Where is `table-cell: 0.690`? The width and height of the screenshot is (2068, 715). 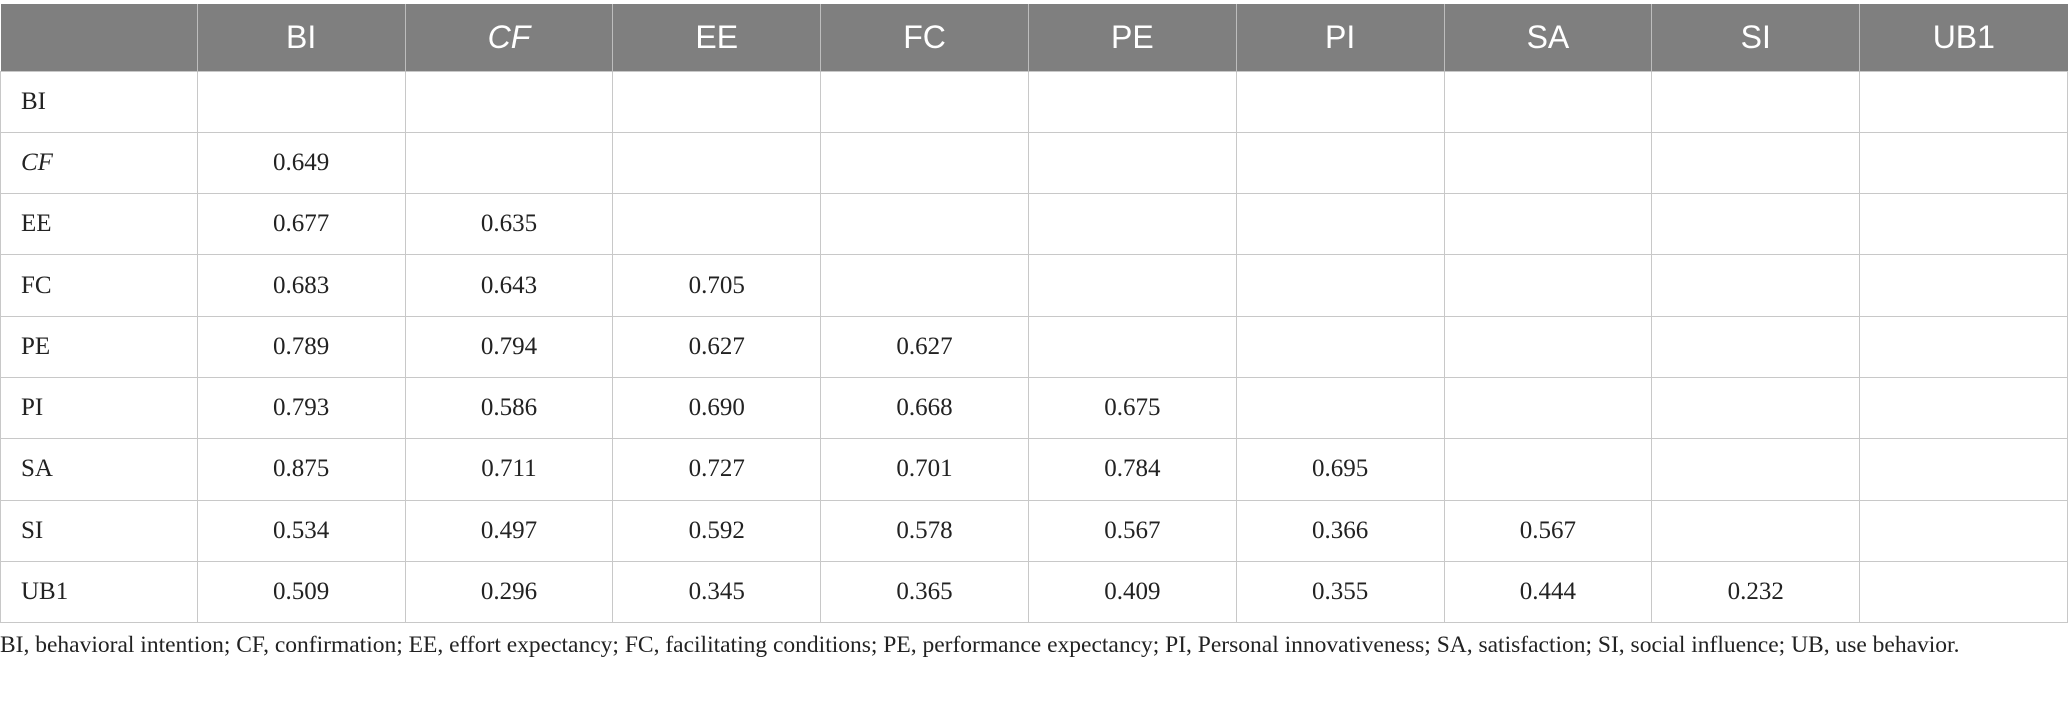
table-cell: 0.690 is located at coordinates (717, 408).